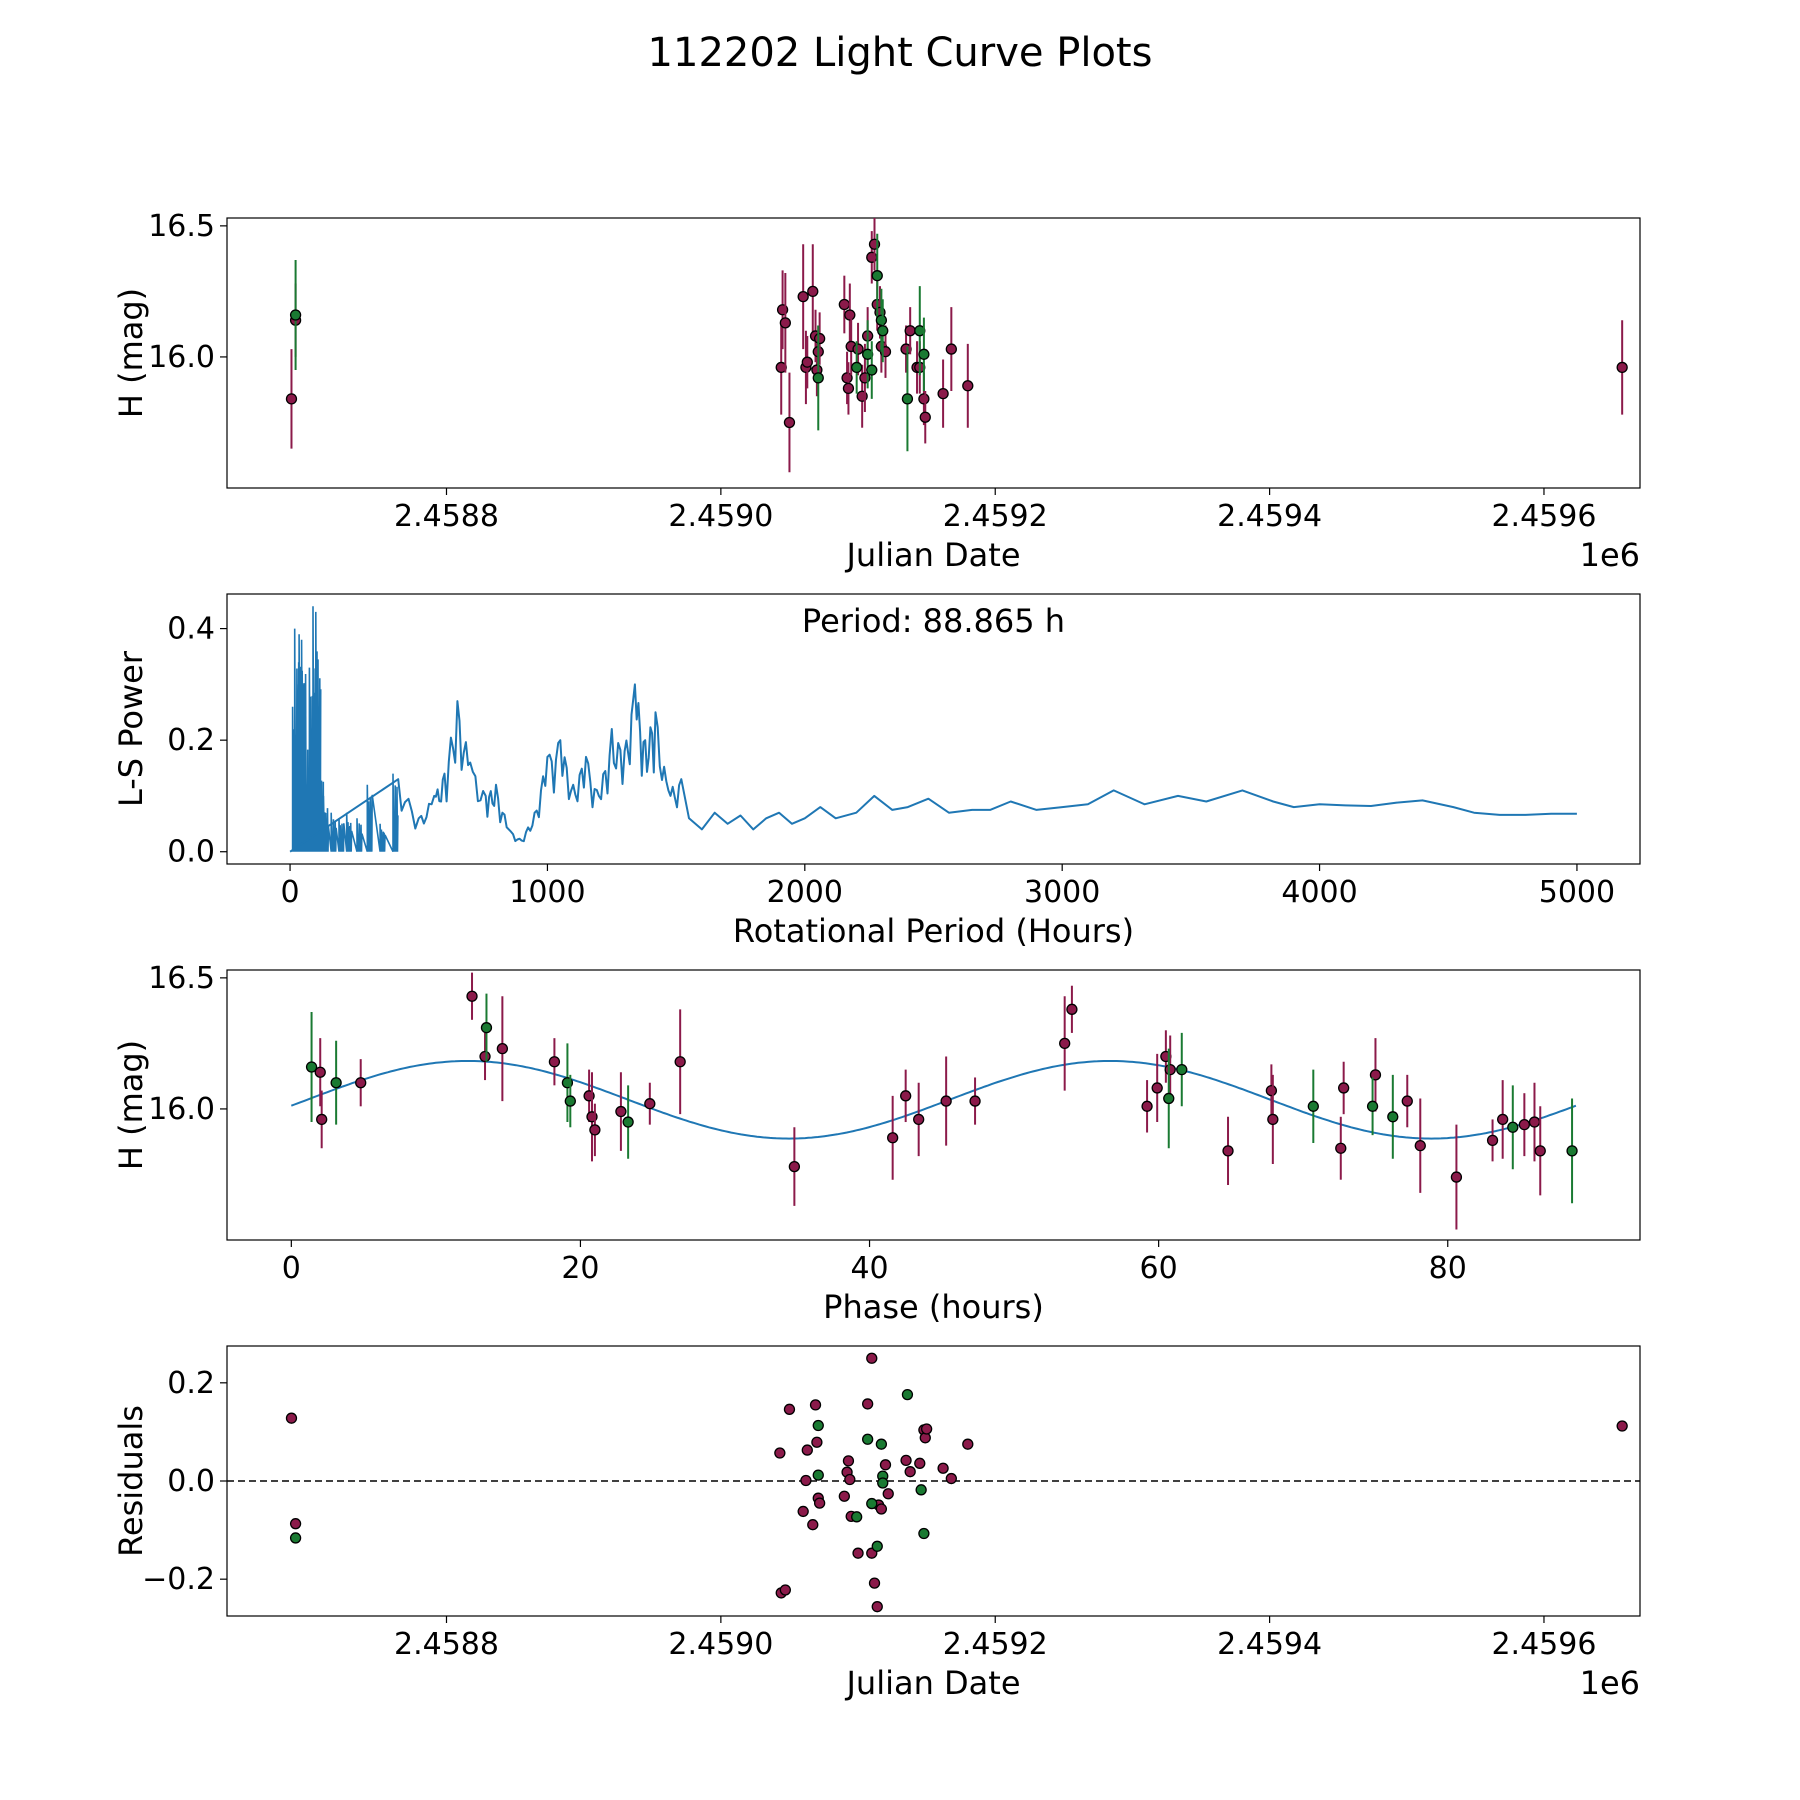  I want to click on figure-title: 112202 Light Curve Plots, so click(900, 53).